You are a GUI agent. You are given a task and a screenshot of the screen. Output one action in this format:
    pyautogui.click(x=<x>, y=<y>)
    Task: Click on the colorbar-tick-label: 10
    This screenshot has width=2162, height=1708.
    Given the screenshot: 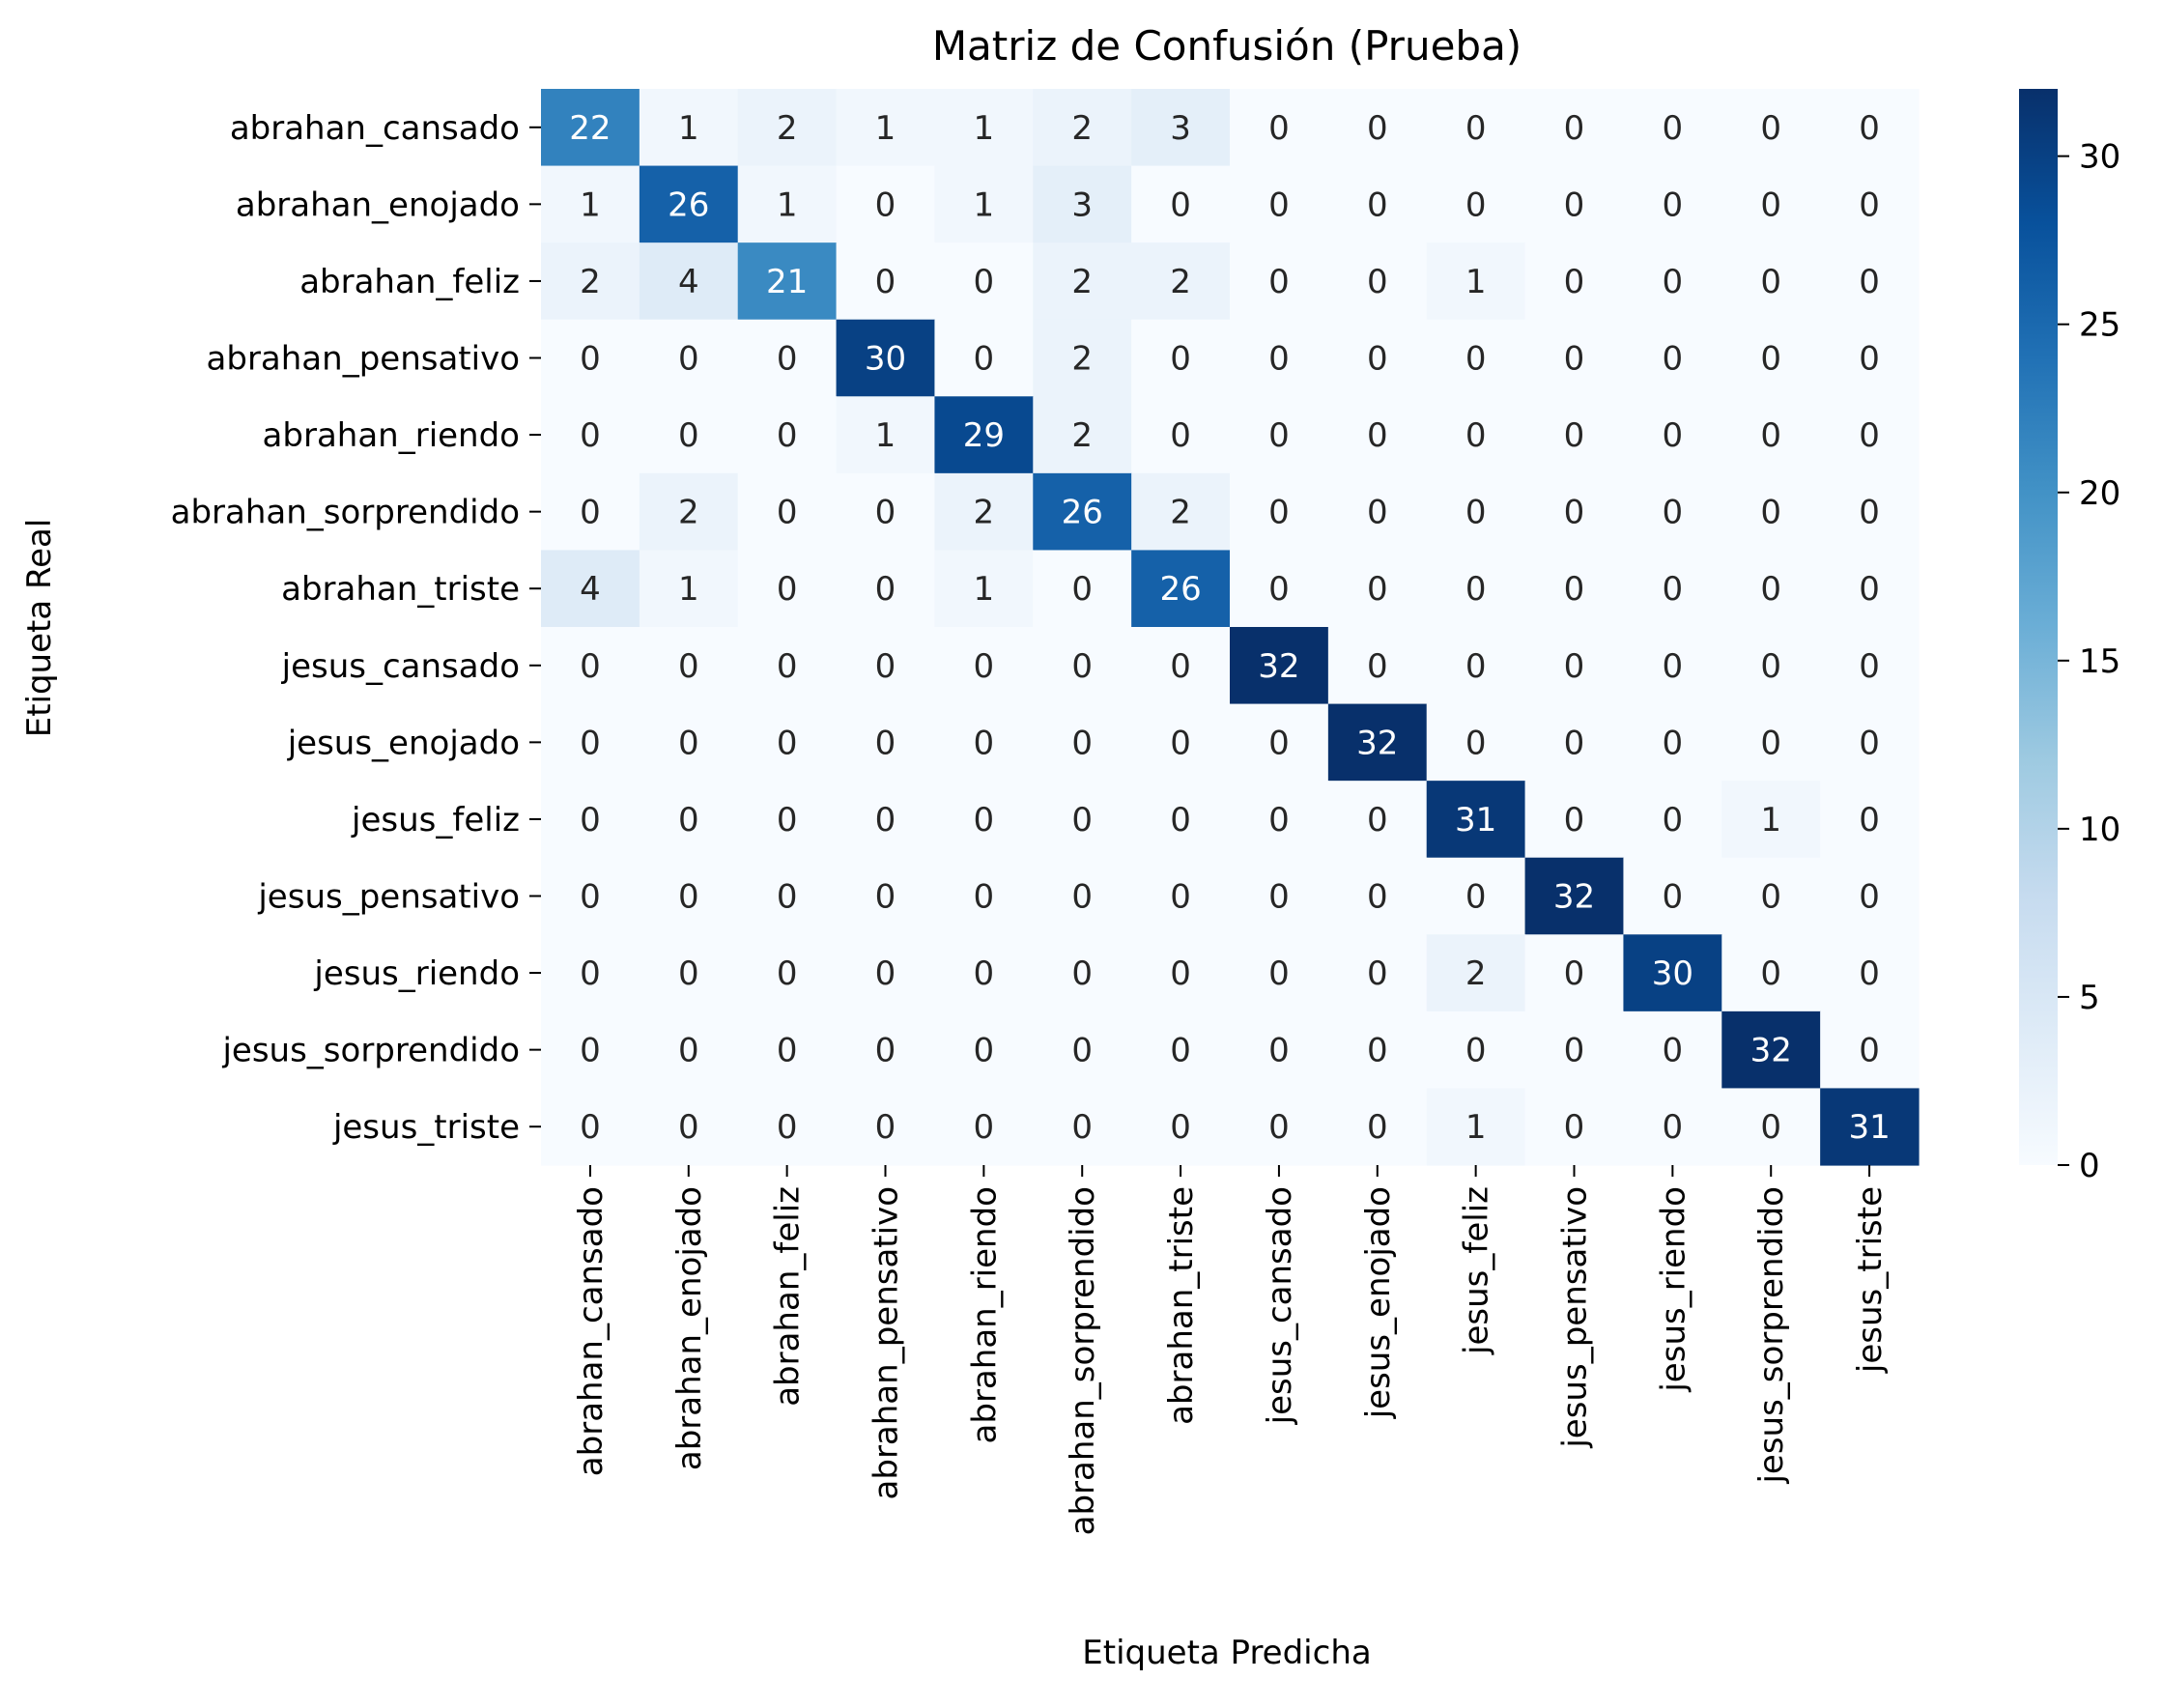 What is the action you would take?
    pyautogui.click(x=2099, y=830)
    